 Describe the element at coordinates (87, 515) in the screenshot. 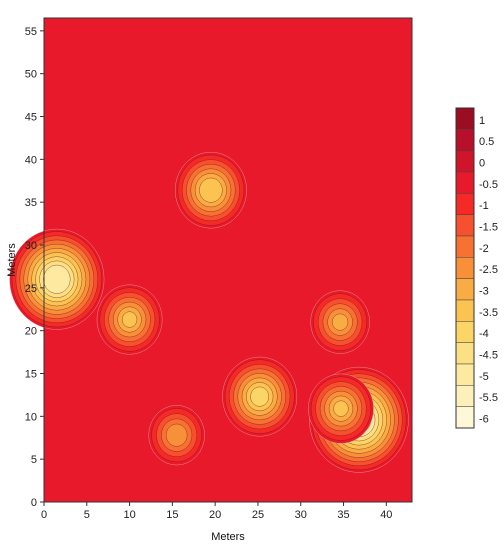

I see `x-tick-label: 5` at that location.